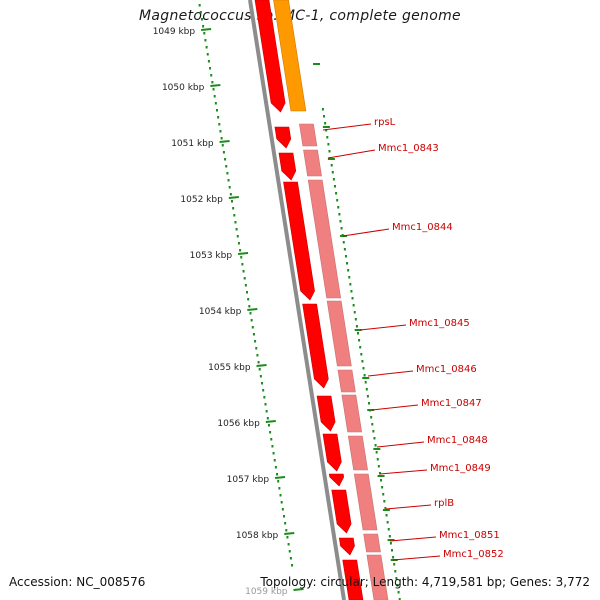 This screenshot has height=600, width=600. I want to click on gene-label: Mmc1_0844, so click(422, 227).